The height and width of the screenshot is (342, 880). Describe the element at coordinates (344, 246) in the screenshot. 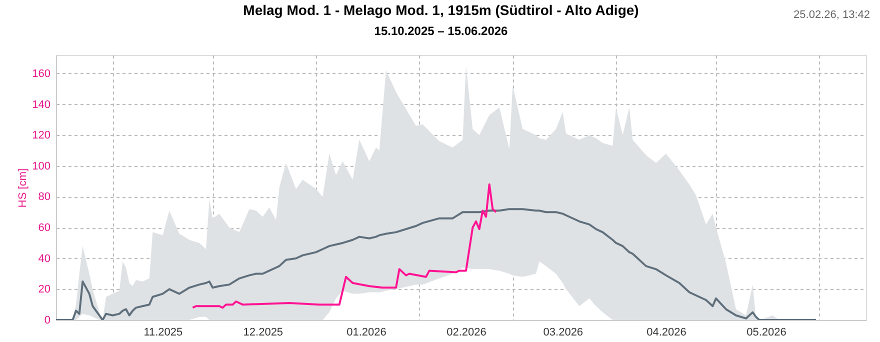

I see `line-series` at that location.